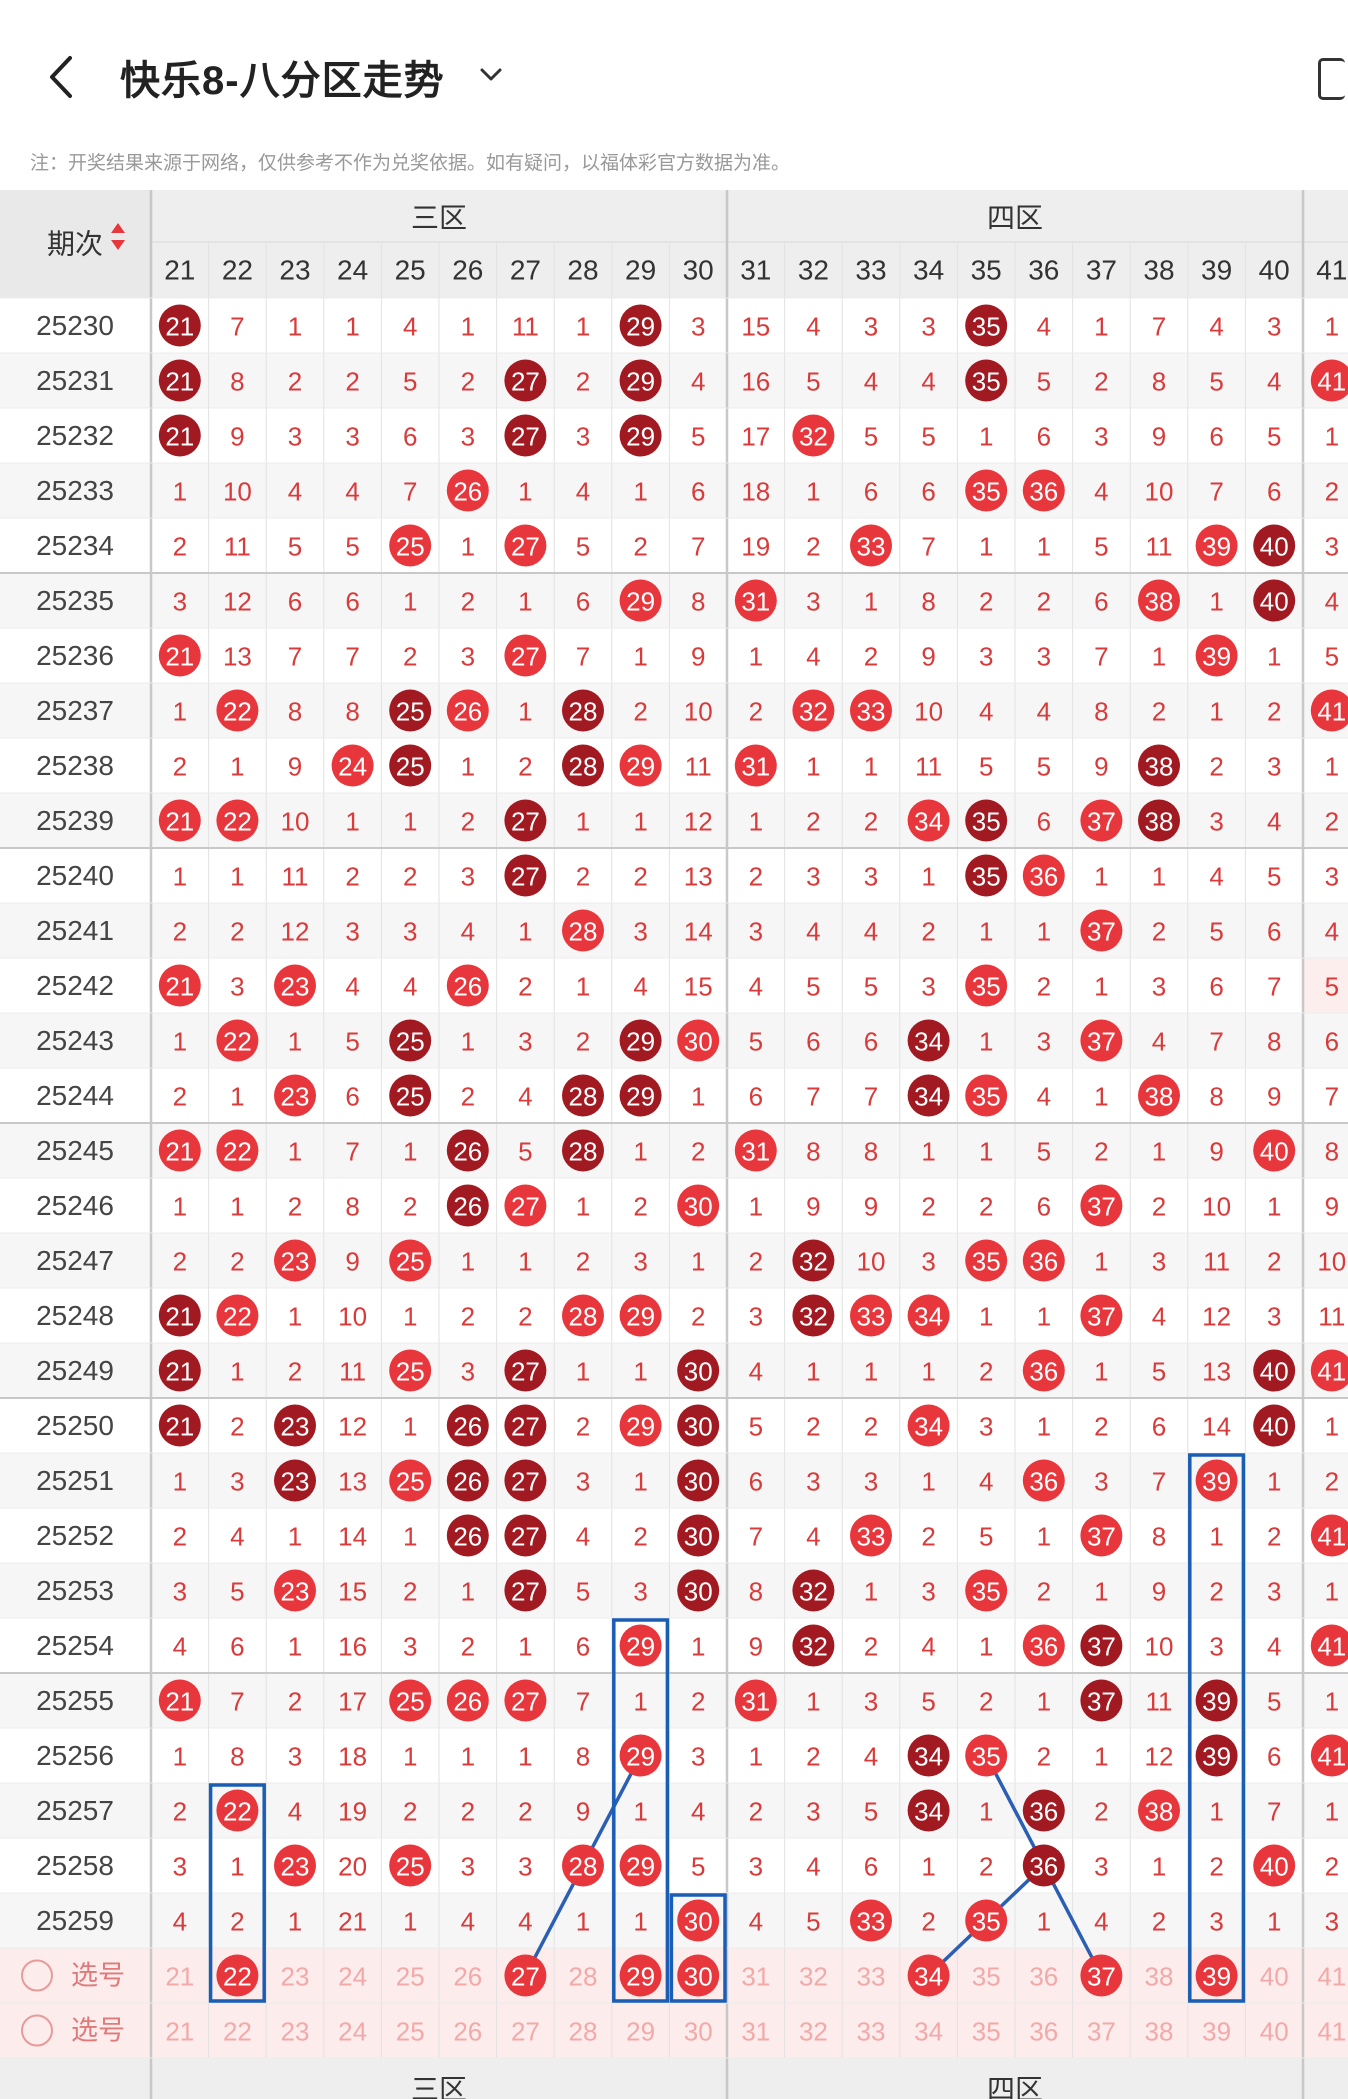 The image size is (1348, 2099). Describe the element at coordinates (640, 2032) in the screenshot. I see `select-number: 29` at that location.